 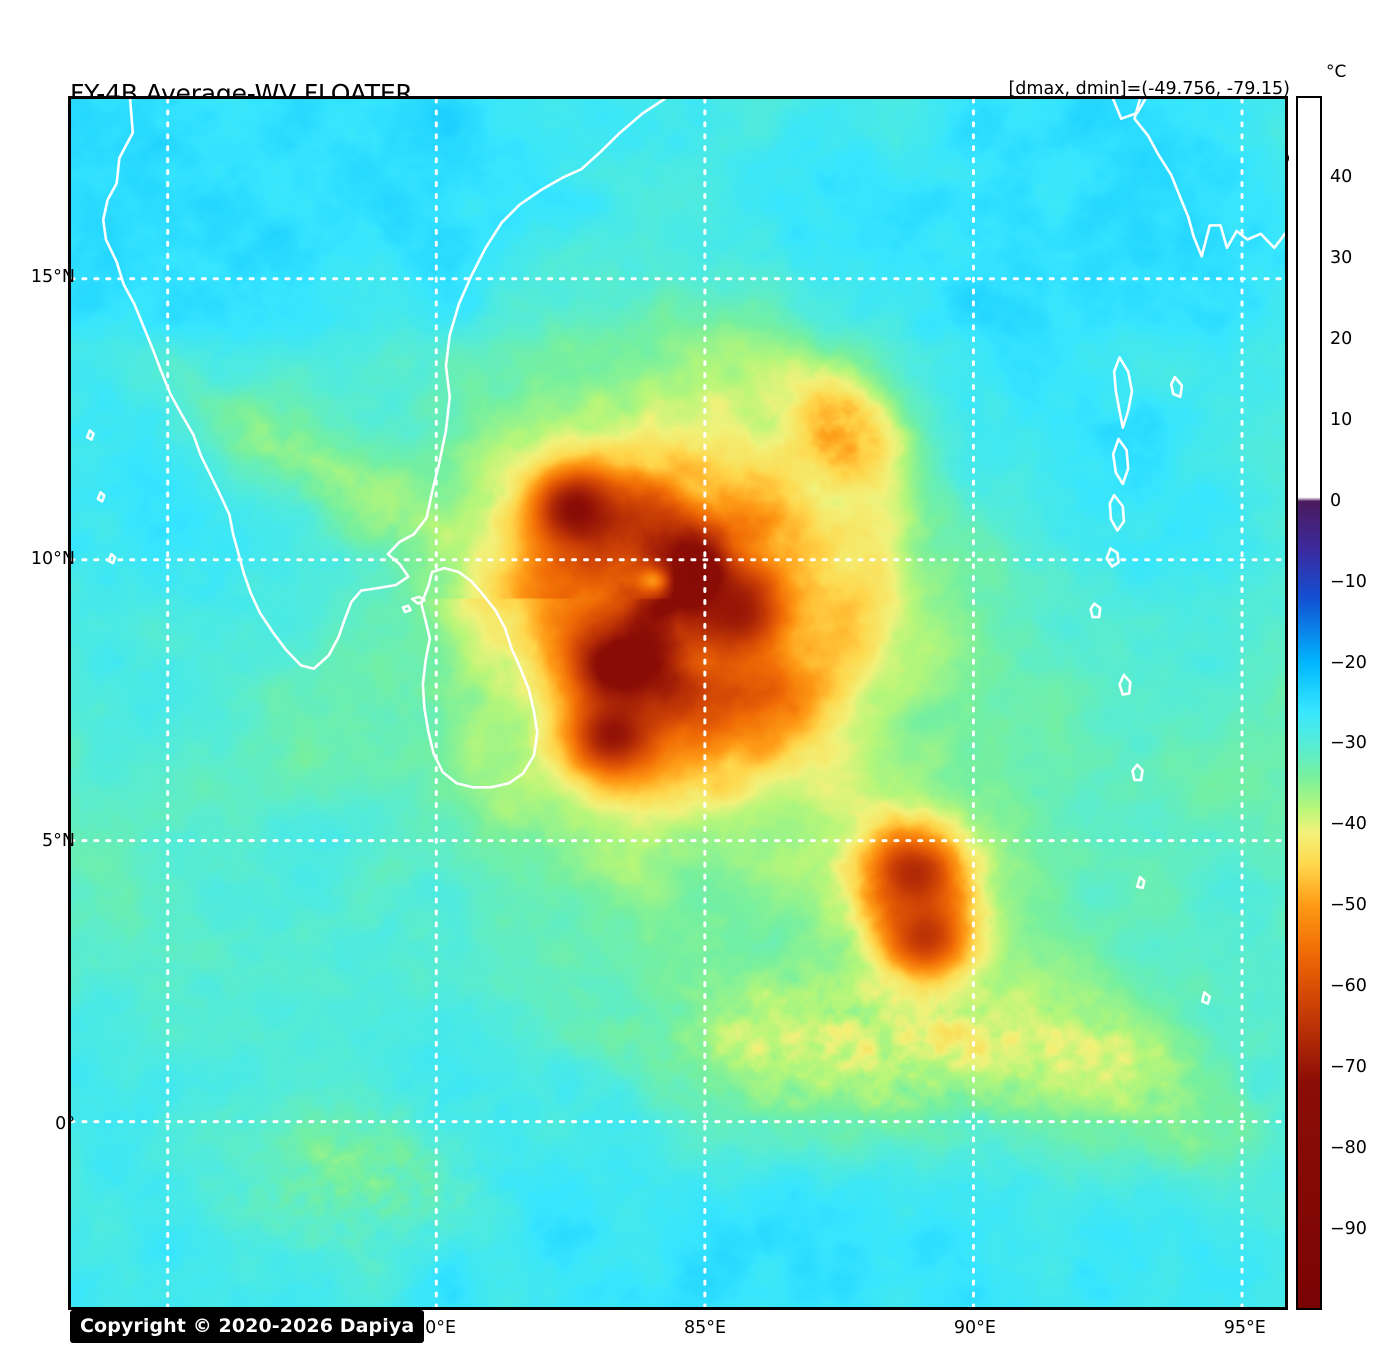 What do you see at coordinates (58, 841) in the screenshot?
I see `y-axis-tick-5: 5°N` at bounding box center [58, 841].